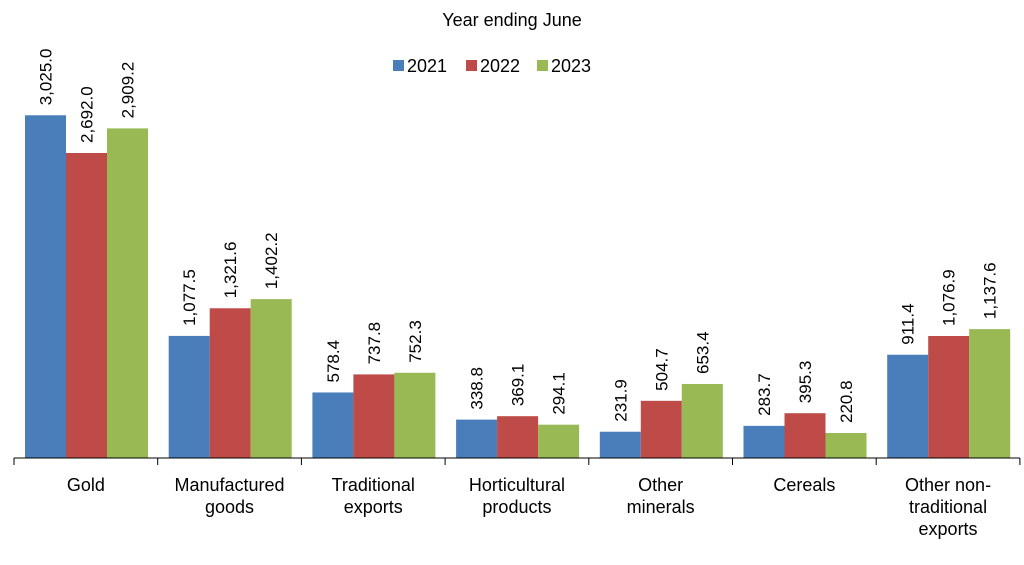 The width and height of the screenshot is (1024, 565). Describe the element at coordinates (398, 65) in the screenshot. I see `legend-swatch-2021` at that location.